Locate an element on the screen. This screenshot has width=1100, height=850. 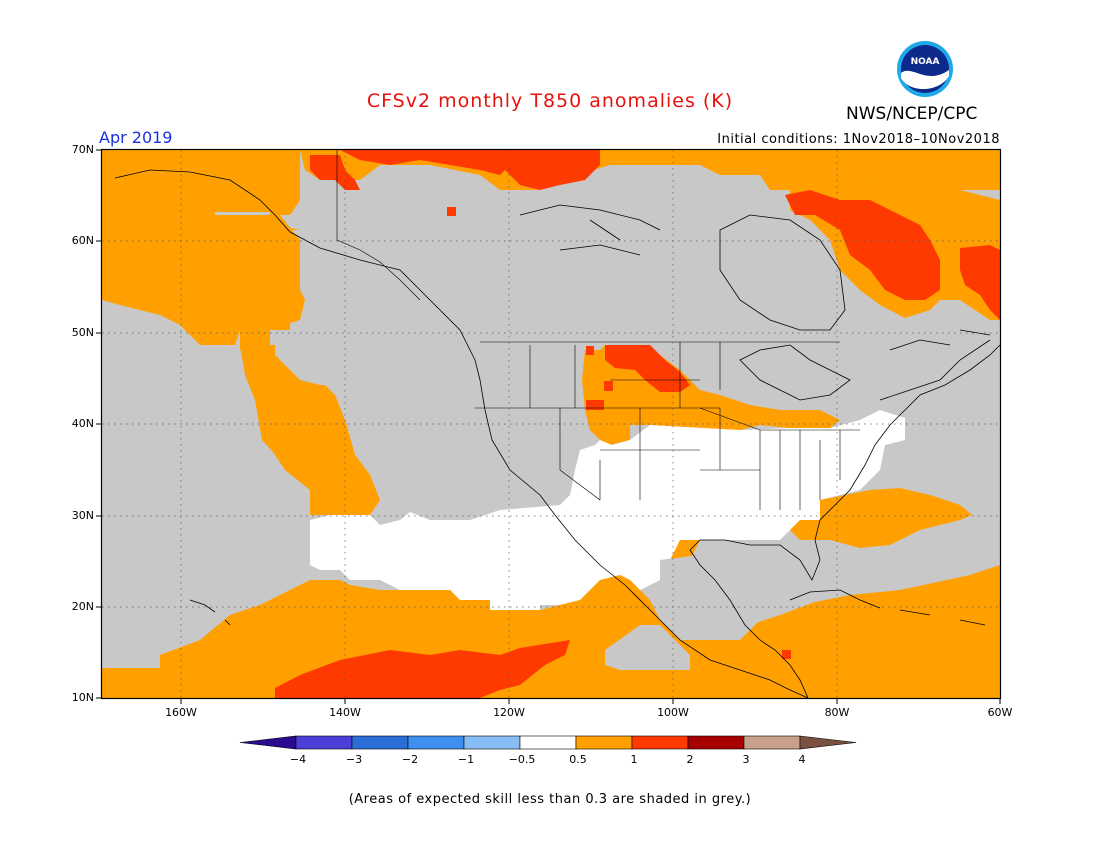
lon-label-80w: 80W is located at coordinates (837, 712).